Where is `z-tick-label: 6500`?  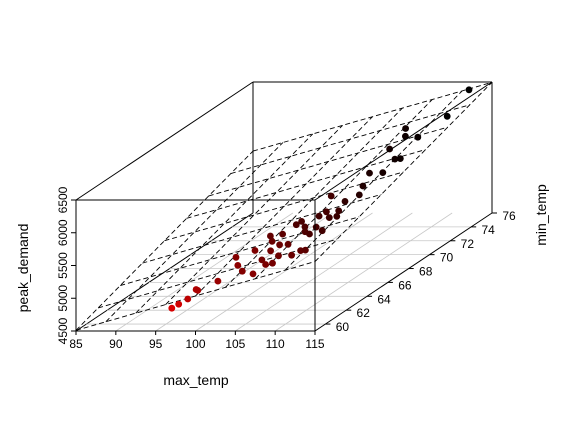
z-tick-label: 6500 is located at coordinates (63, 199).